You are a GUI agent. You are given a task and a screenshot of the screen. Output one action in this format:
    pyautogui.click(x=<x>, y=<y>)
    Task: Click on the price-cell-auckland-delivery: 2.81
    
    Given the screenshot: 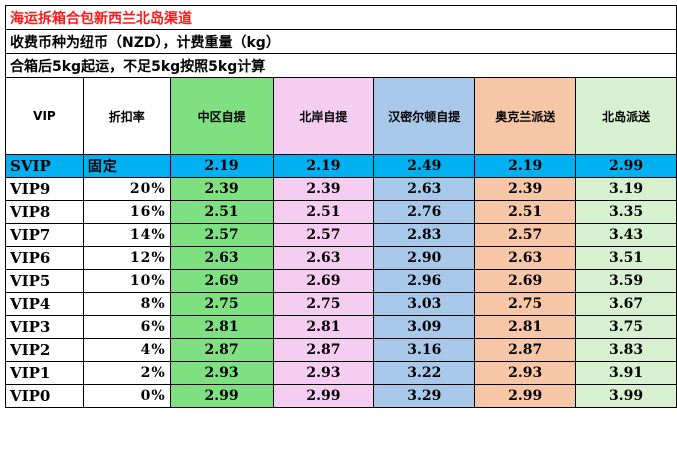 What is the action you would take?
    pyautogui.click(x=525, y=327)
    